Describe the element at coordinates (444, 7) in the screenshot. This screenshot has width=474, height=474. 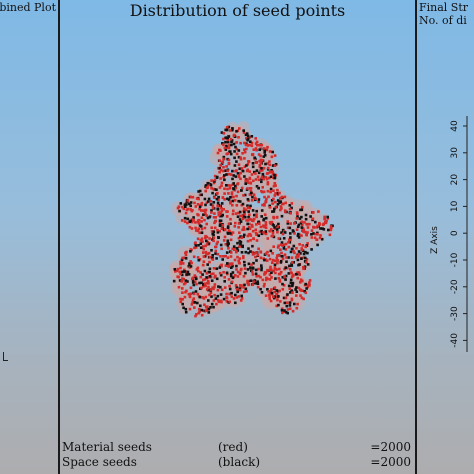
I see `final-structure-title-line1: Final Str` at that location.